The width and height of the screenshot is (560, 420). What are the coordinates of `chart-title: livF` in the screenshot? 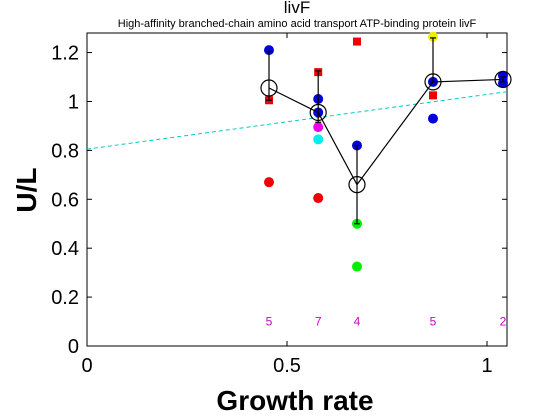 It's located at (297, 8).